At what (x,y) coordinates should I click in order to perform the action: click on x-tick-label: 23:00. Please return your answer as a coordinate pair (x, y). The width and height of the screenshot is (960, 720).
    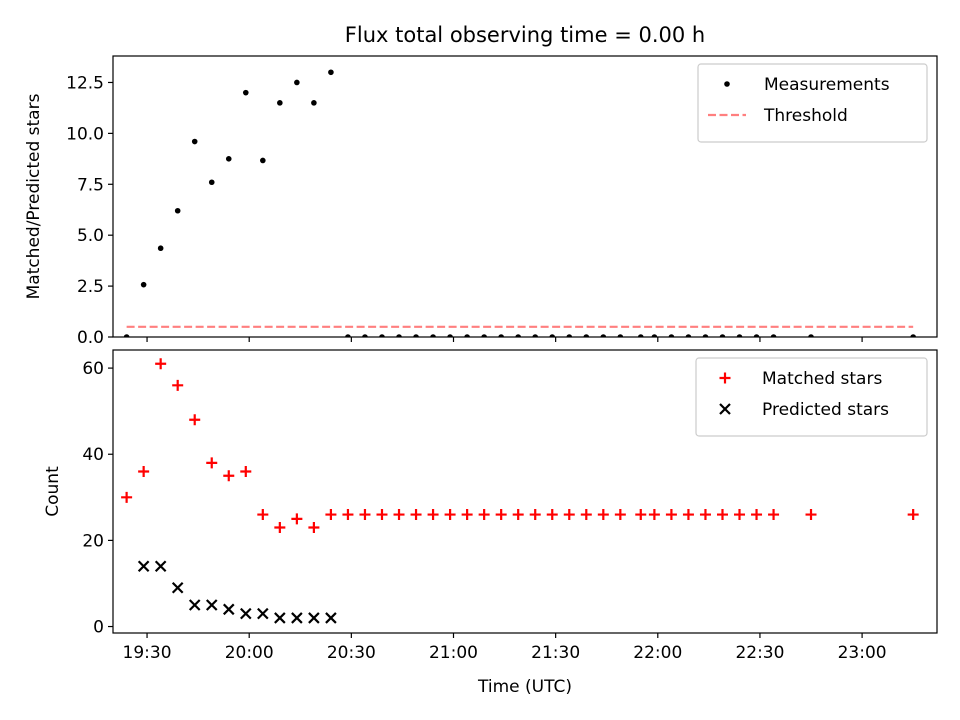
    Looking at the image, I should click on (862, 653).